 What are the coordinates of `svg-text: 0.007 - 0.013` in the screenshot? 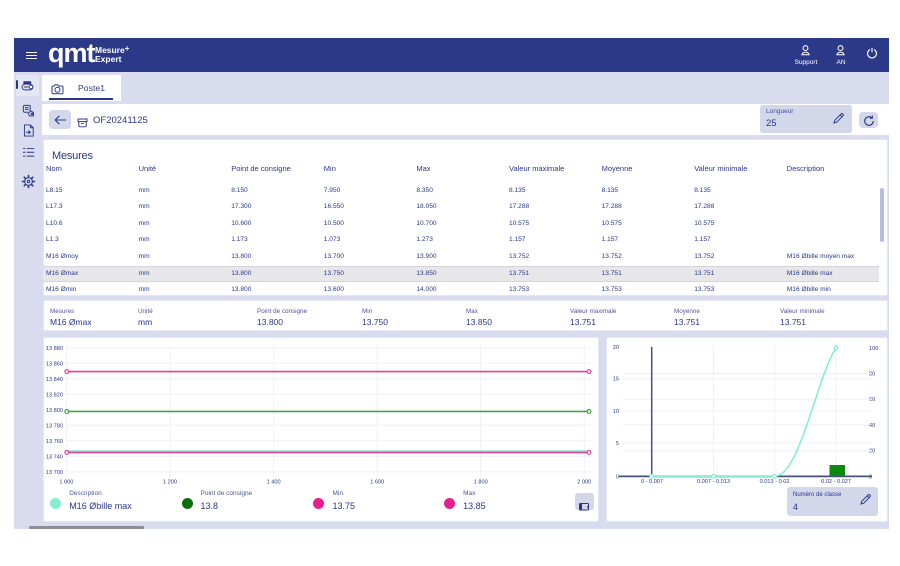 It's located at (713, 482).